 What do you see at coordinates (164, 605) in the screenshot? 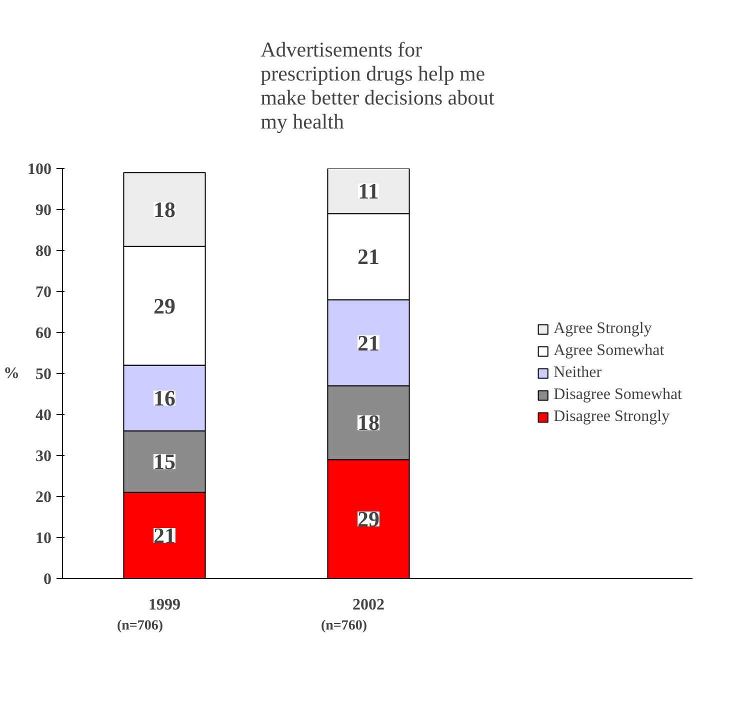
I see `x-tick-label: 1999` at bounding box center [164, 605].